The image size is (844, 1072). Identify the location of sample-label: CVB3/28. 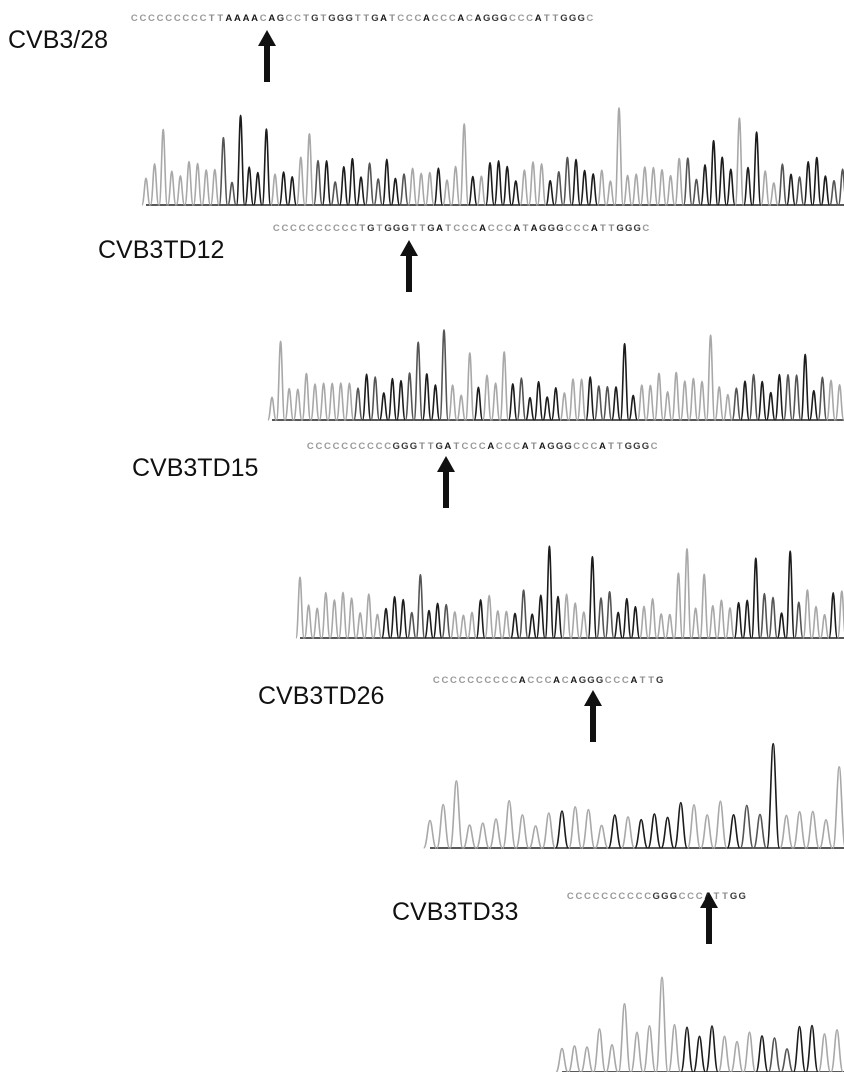
(58, 40).